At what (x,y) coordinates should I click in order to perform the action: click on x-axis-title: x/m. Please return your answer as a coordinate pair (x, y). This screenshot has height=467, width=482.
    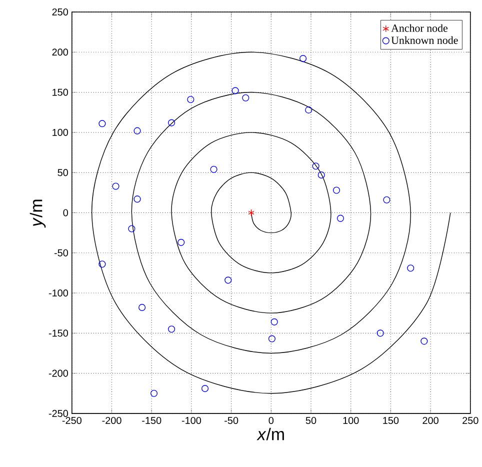
    Looking at the image, I should click on (270, 434).